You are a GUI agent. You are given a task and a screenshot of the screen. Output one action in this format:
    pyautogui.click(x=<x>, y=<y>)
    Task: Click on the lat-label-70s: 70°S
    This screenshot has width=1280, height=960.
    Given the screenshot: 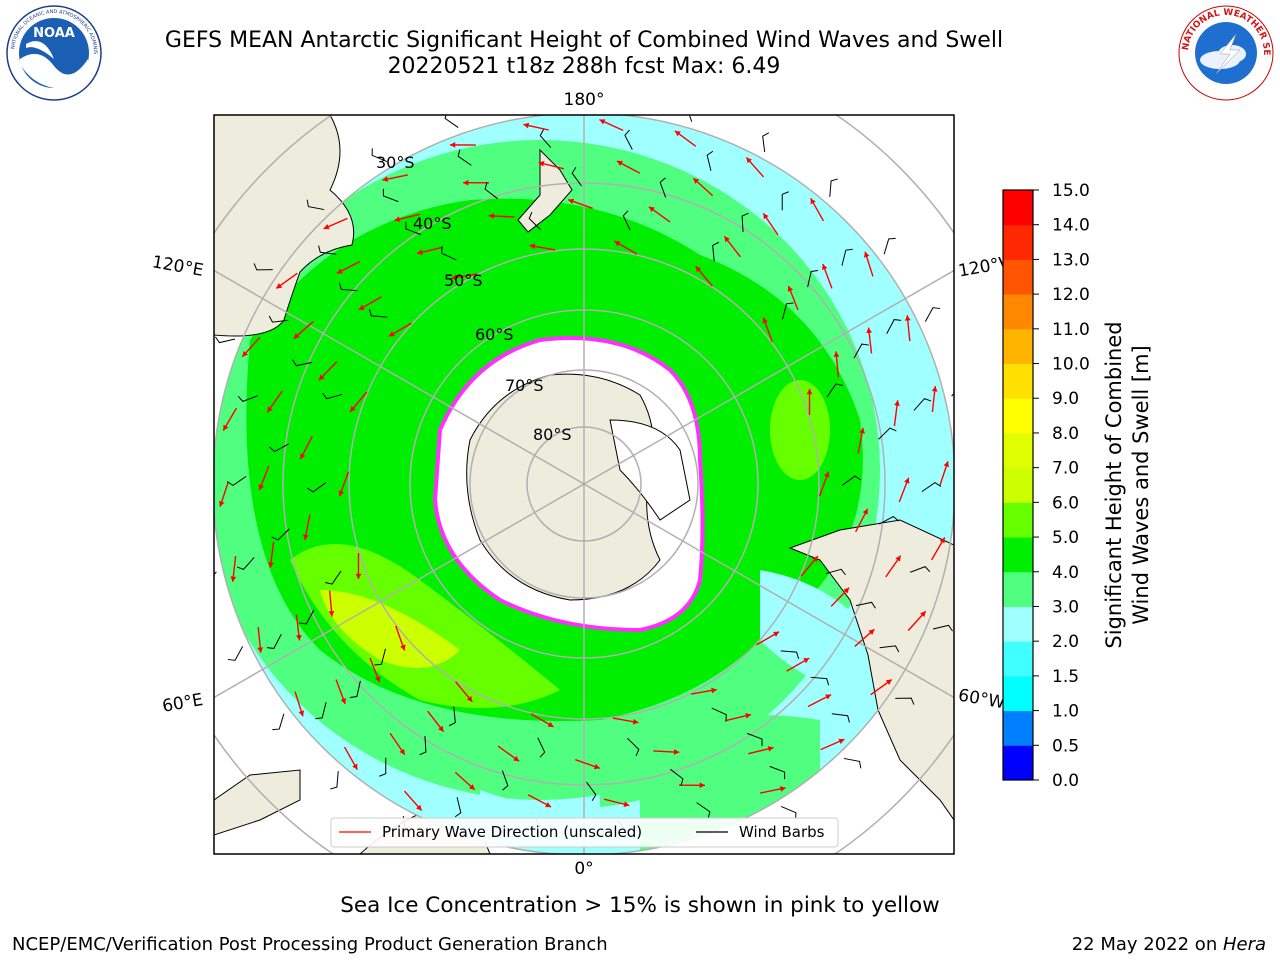 What is the action you would take?
    pyautogui.click(x=524, y=385)
    